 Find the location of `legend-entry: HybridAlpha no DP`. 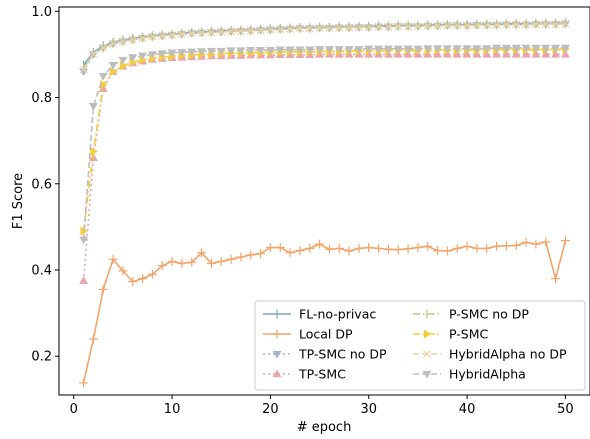

legend-entry: HybridAlpha no DP is located at coordinates (490, 354).